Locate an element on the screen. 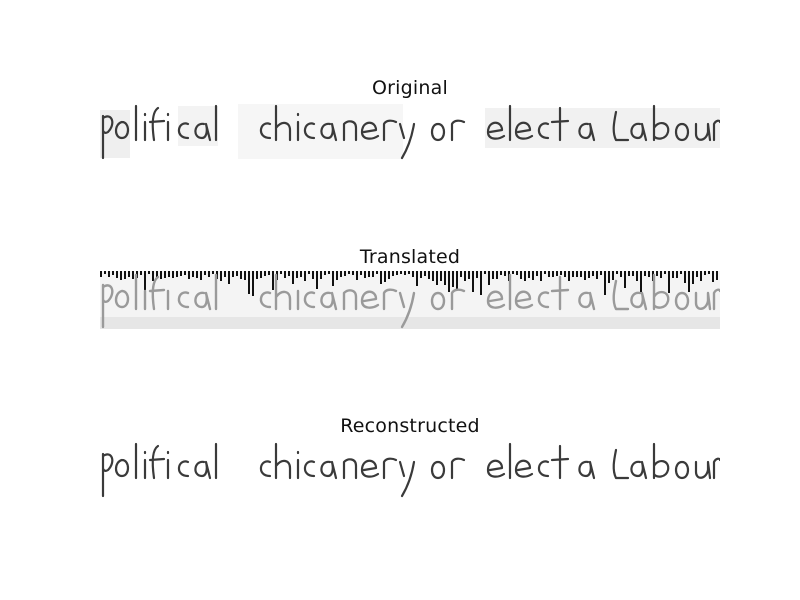  handwriting-svg-translated is located at coordinates (410, 300).